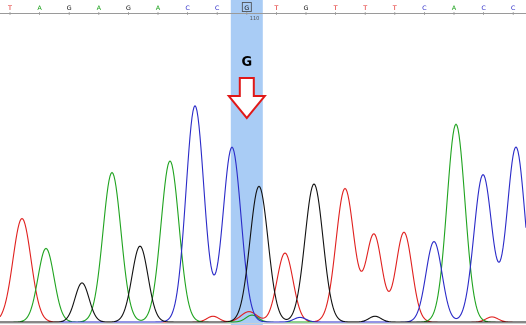  Describe the element at coordinates (261, 13) in the screenshot. I see `ruler-ticks` at that location.